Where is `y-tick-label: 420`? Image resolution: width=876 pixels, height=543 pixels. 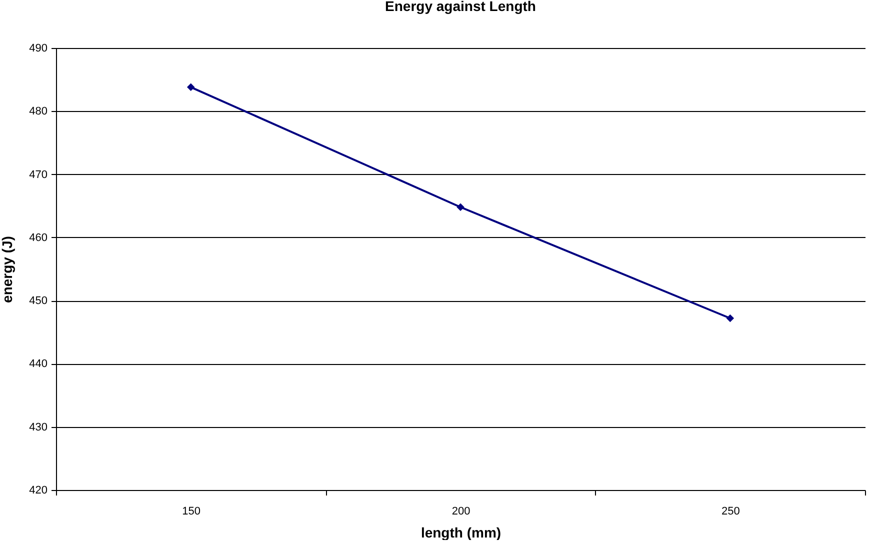
y-tick-label: 420 is located at coordinates (38, 490).